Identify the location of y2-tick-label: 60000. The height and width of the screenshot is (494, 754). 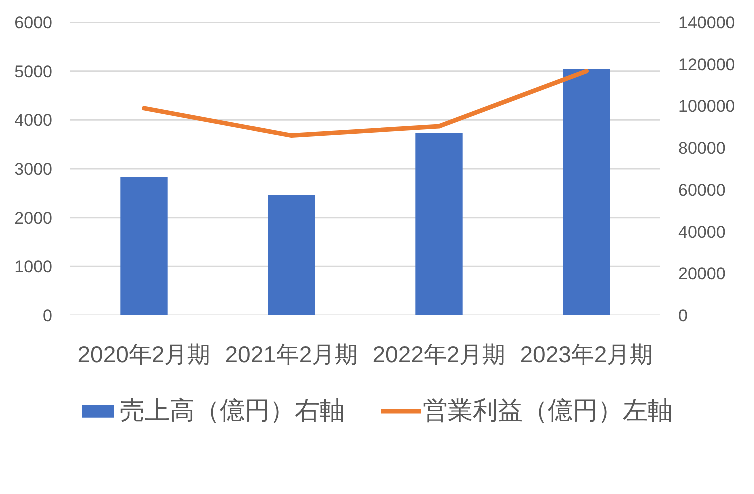
(702, 190).